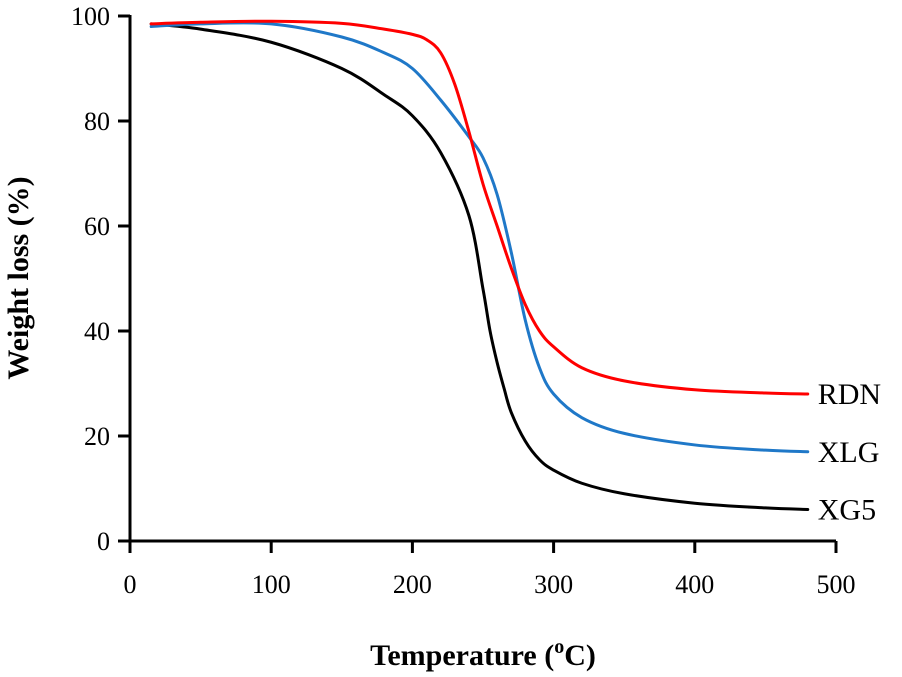 The image size is (902, 677). I want to click on x-tick-label: 400, so click(694, 584).